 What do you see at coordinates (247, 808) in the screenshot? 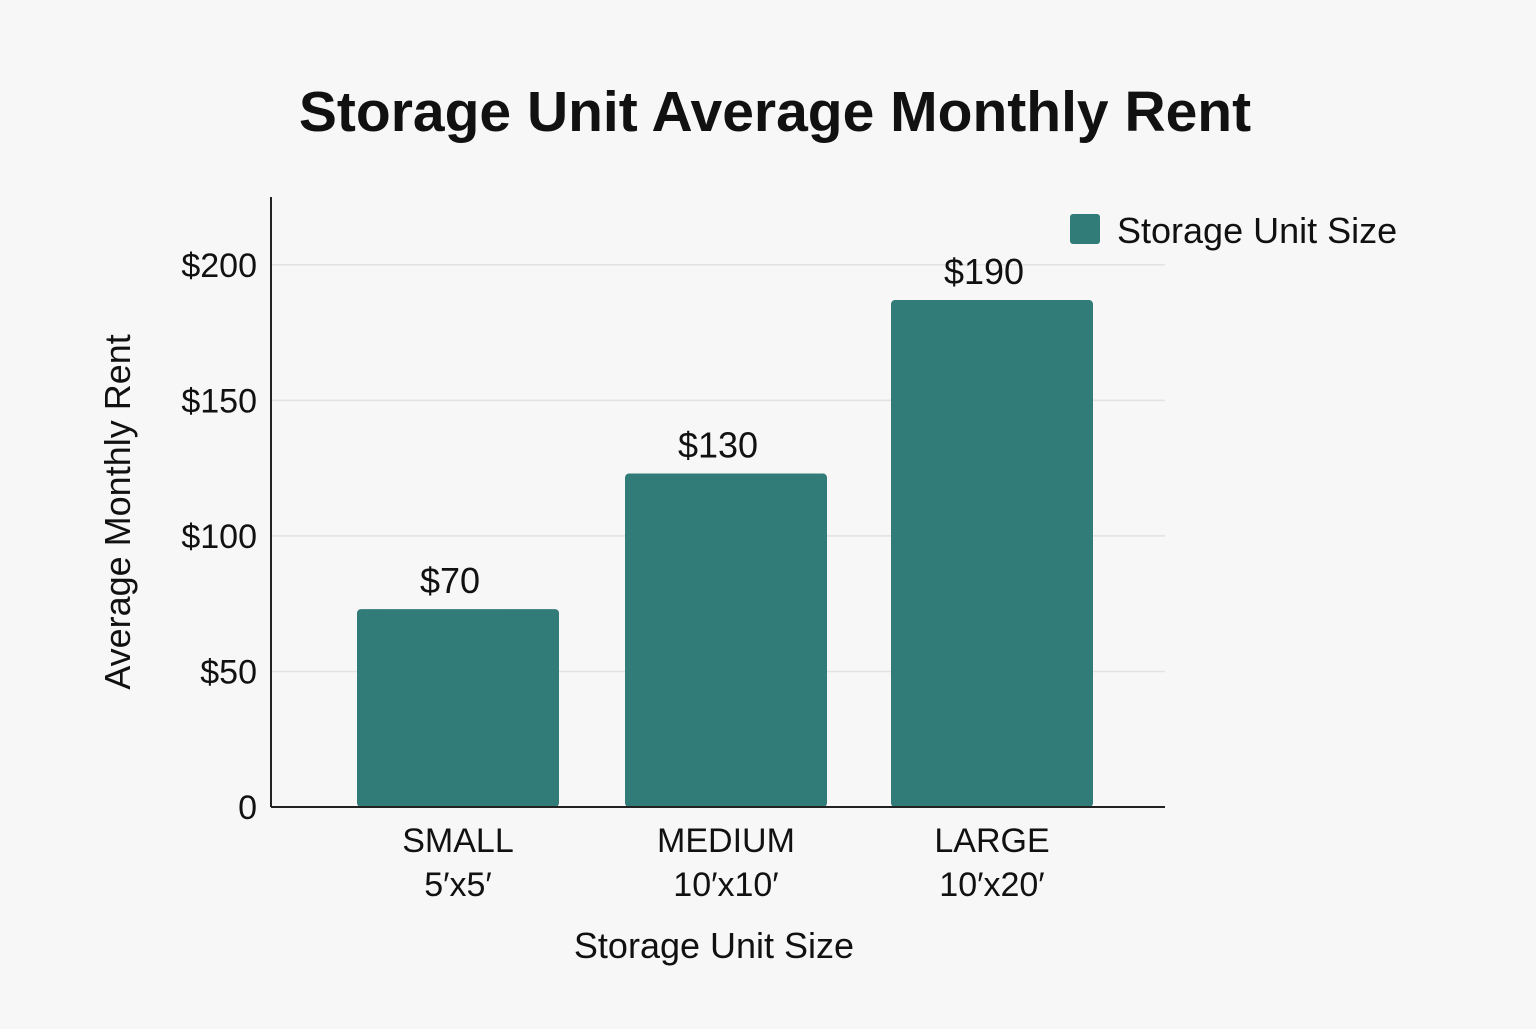
I see `y-tick-label: 0` at bounding box center [247, 808].